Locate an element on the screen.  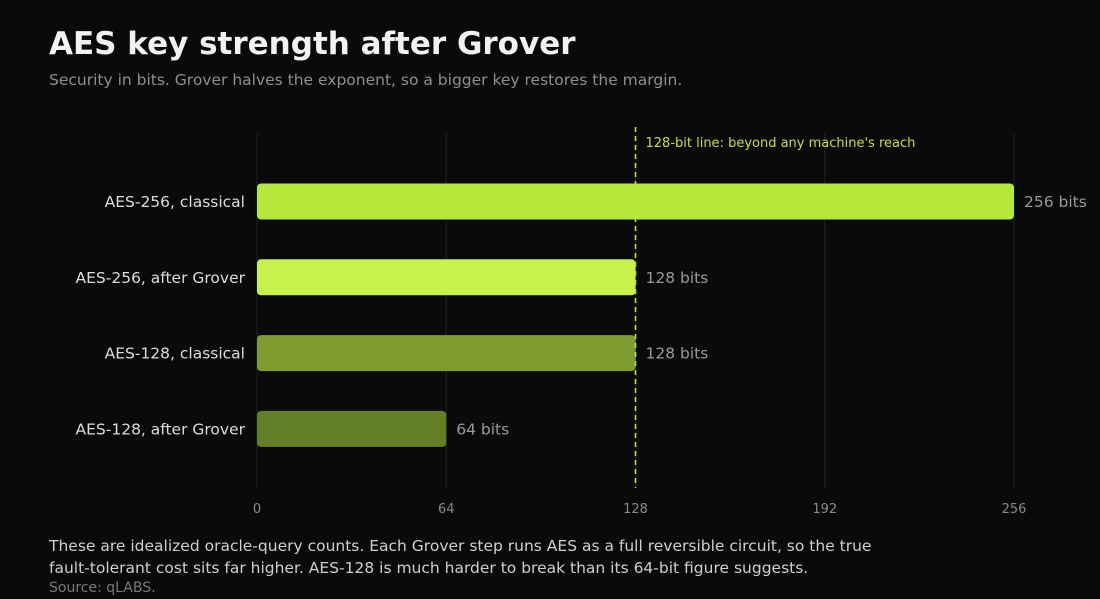
category-label: AES-256, after Grover is located at coordinates (161, 278).